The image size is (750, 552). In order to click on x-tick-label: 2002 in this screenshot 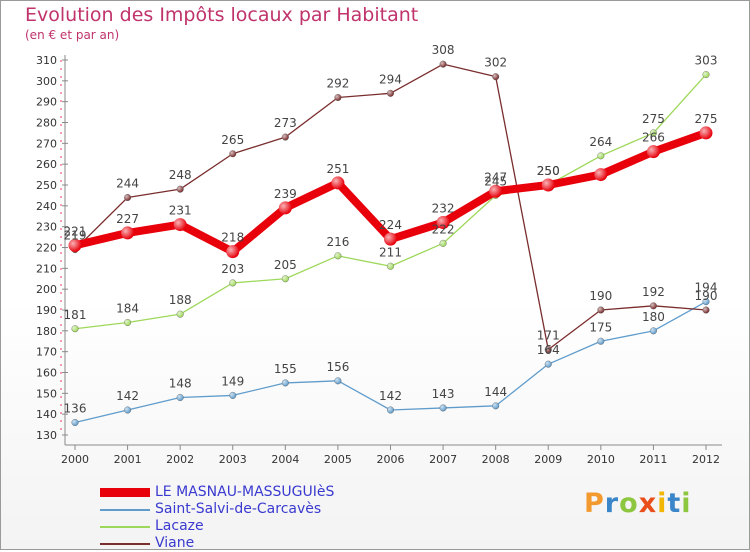, I will do `click(180, 459)`.